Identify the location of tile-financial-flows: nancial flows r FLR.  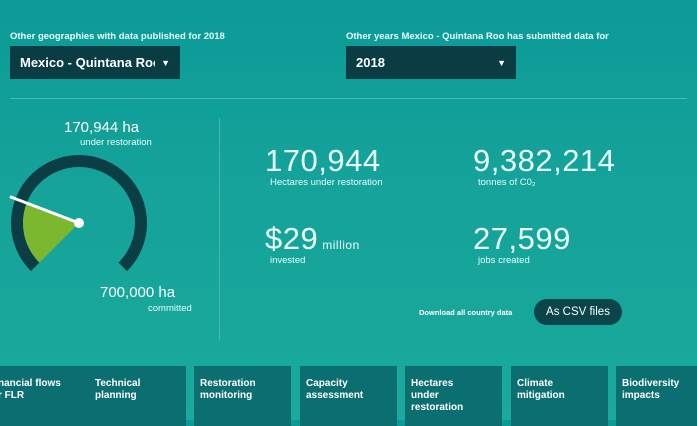
(44, 396).